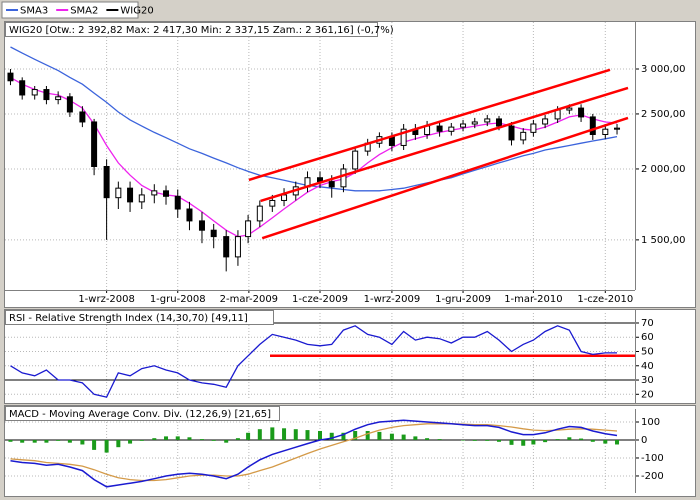 The width and height of the screenshot is (700, 500). I want to click on x-tick-label: 1-wrz-2009, so click(392, 299).